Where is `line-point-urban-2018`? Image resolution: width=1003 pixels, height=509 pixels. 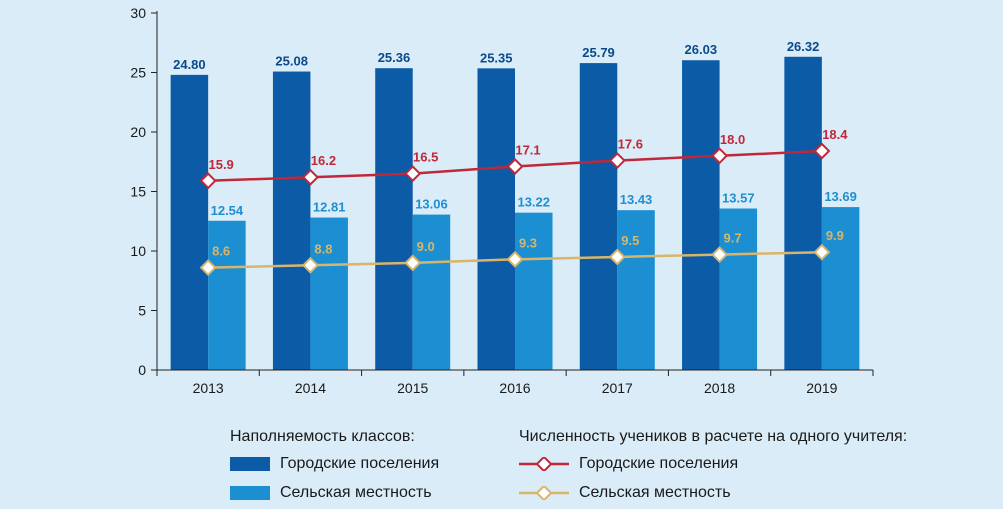
line-point-urban-2018 is located at coordinates (720, 156).